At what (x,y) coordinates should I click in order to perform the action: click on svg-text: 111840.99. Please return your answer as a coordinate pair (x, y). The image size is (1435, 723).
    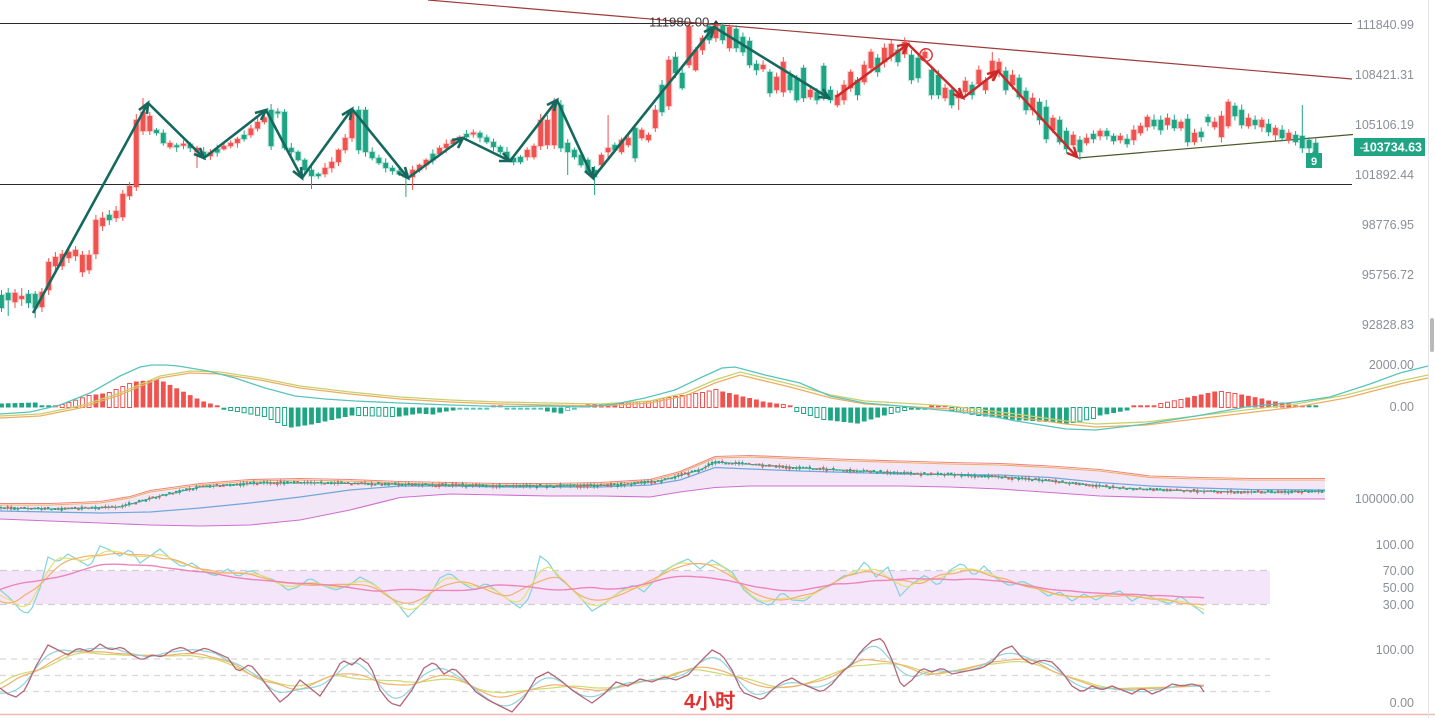
    Looking at the image, I should click on (1385, 25).